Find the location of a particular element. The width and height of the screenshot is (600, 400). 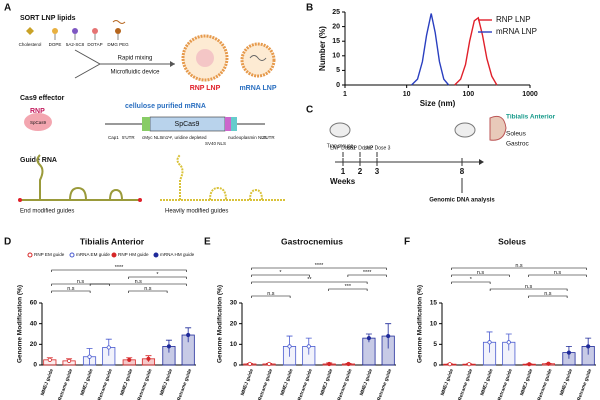

sig-label: ** is located at coordinates (309, 280).